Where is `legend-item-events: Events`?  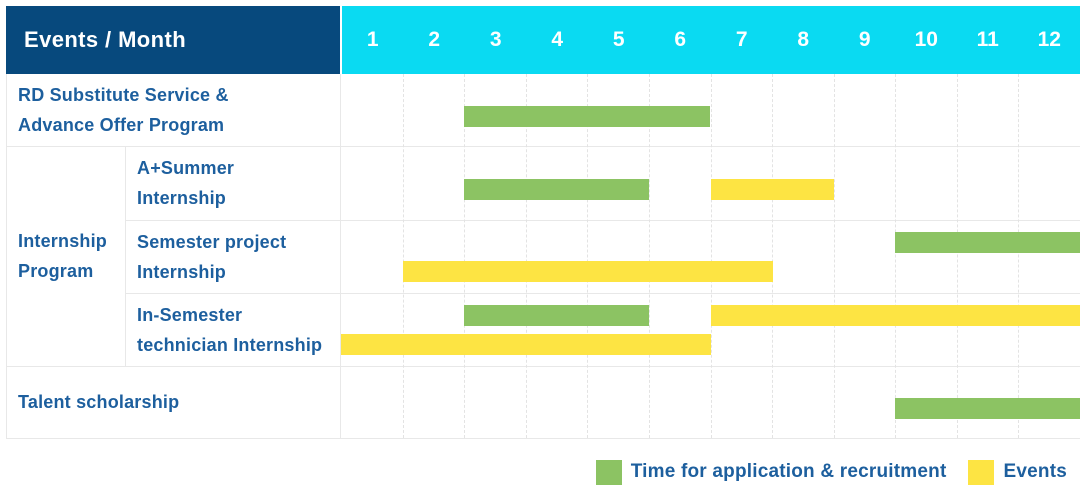 legend-item-events: Events is located at coordinates (1017, 472).